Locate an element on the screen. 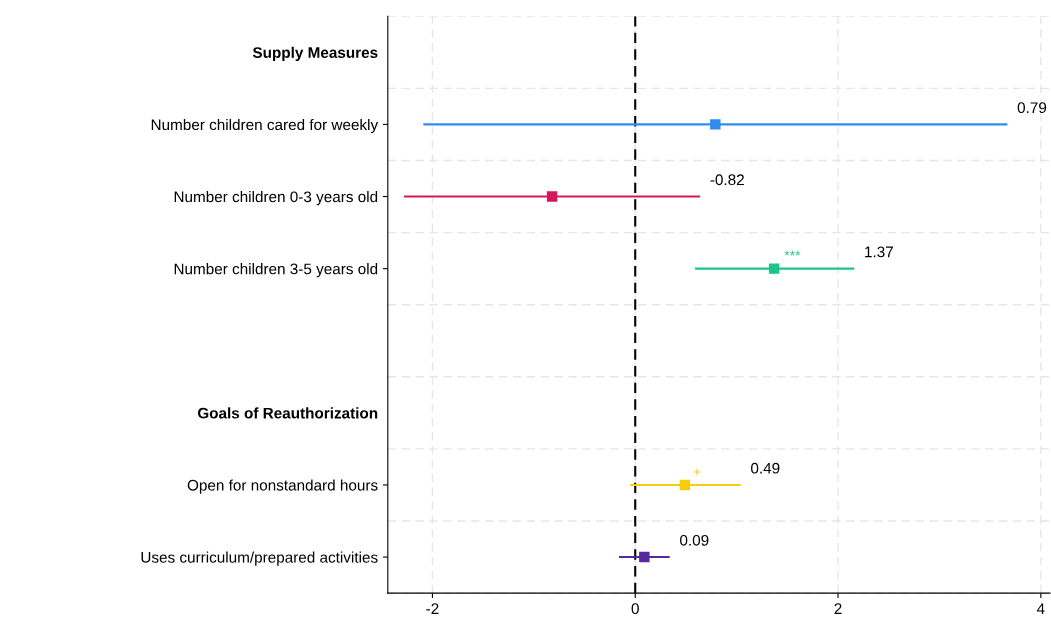 The image size is (1051, 625). y-tick-label: Supply Measures is located at coordinates (315, 54).